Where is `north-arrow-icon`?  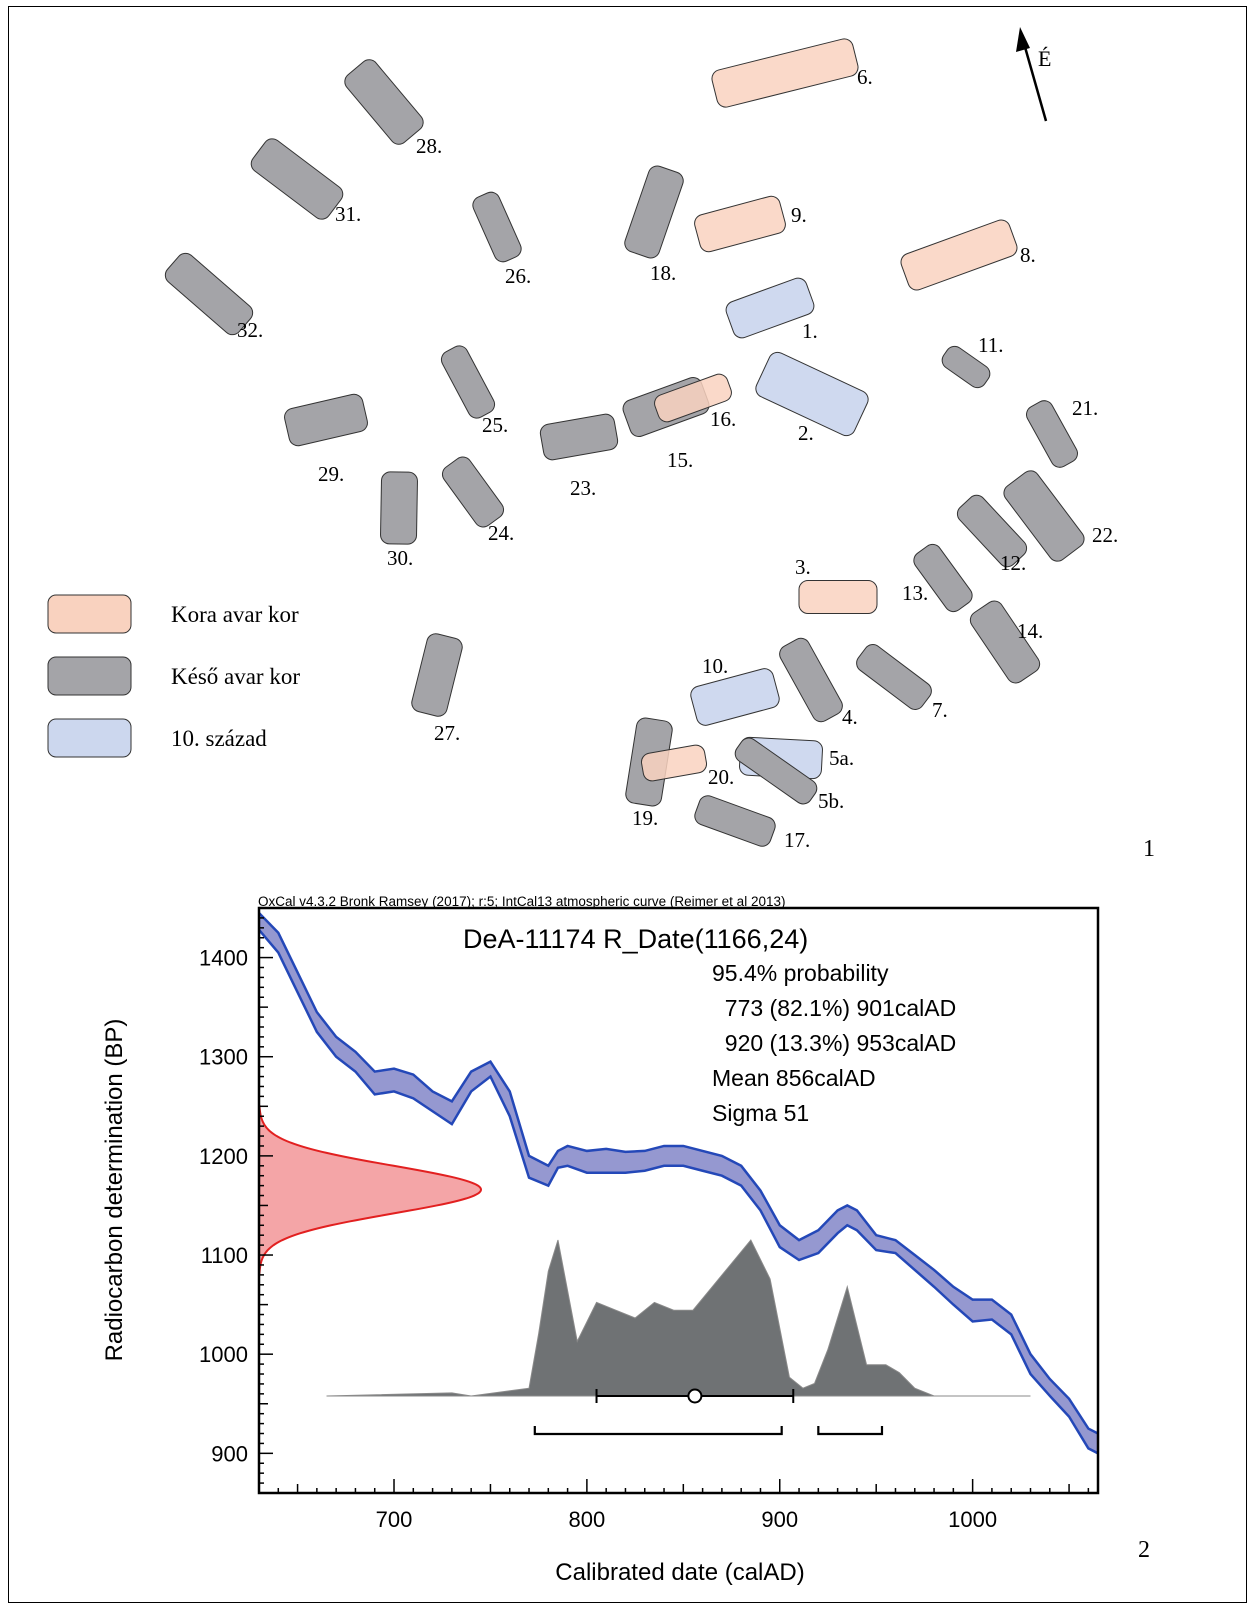 north-arrow-icon is located at coordinates (1032, 74).